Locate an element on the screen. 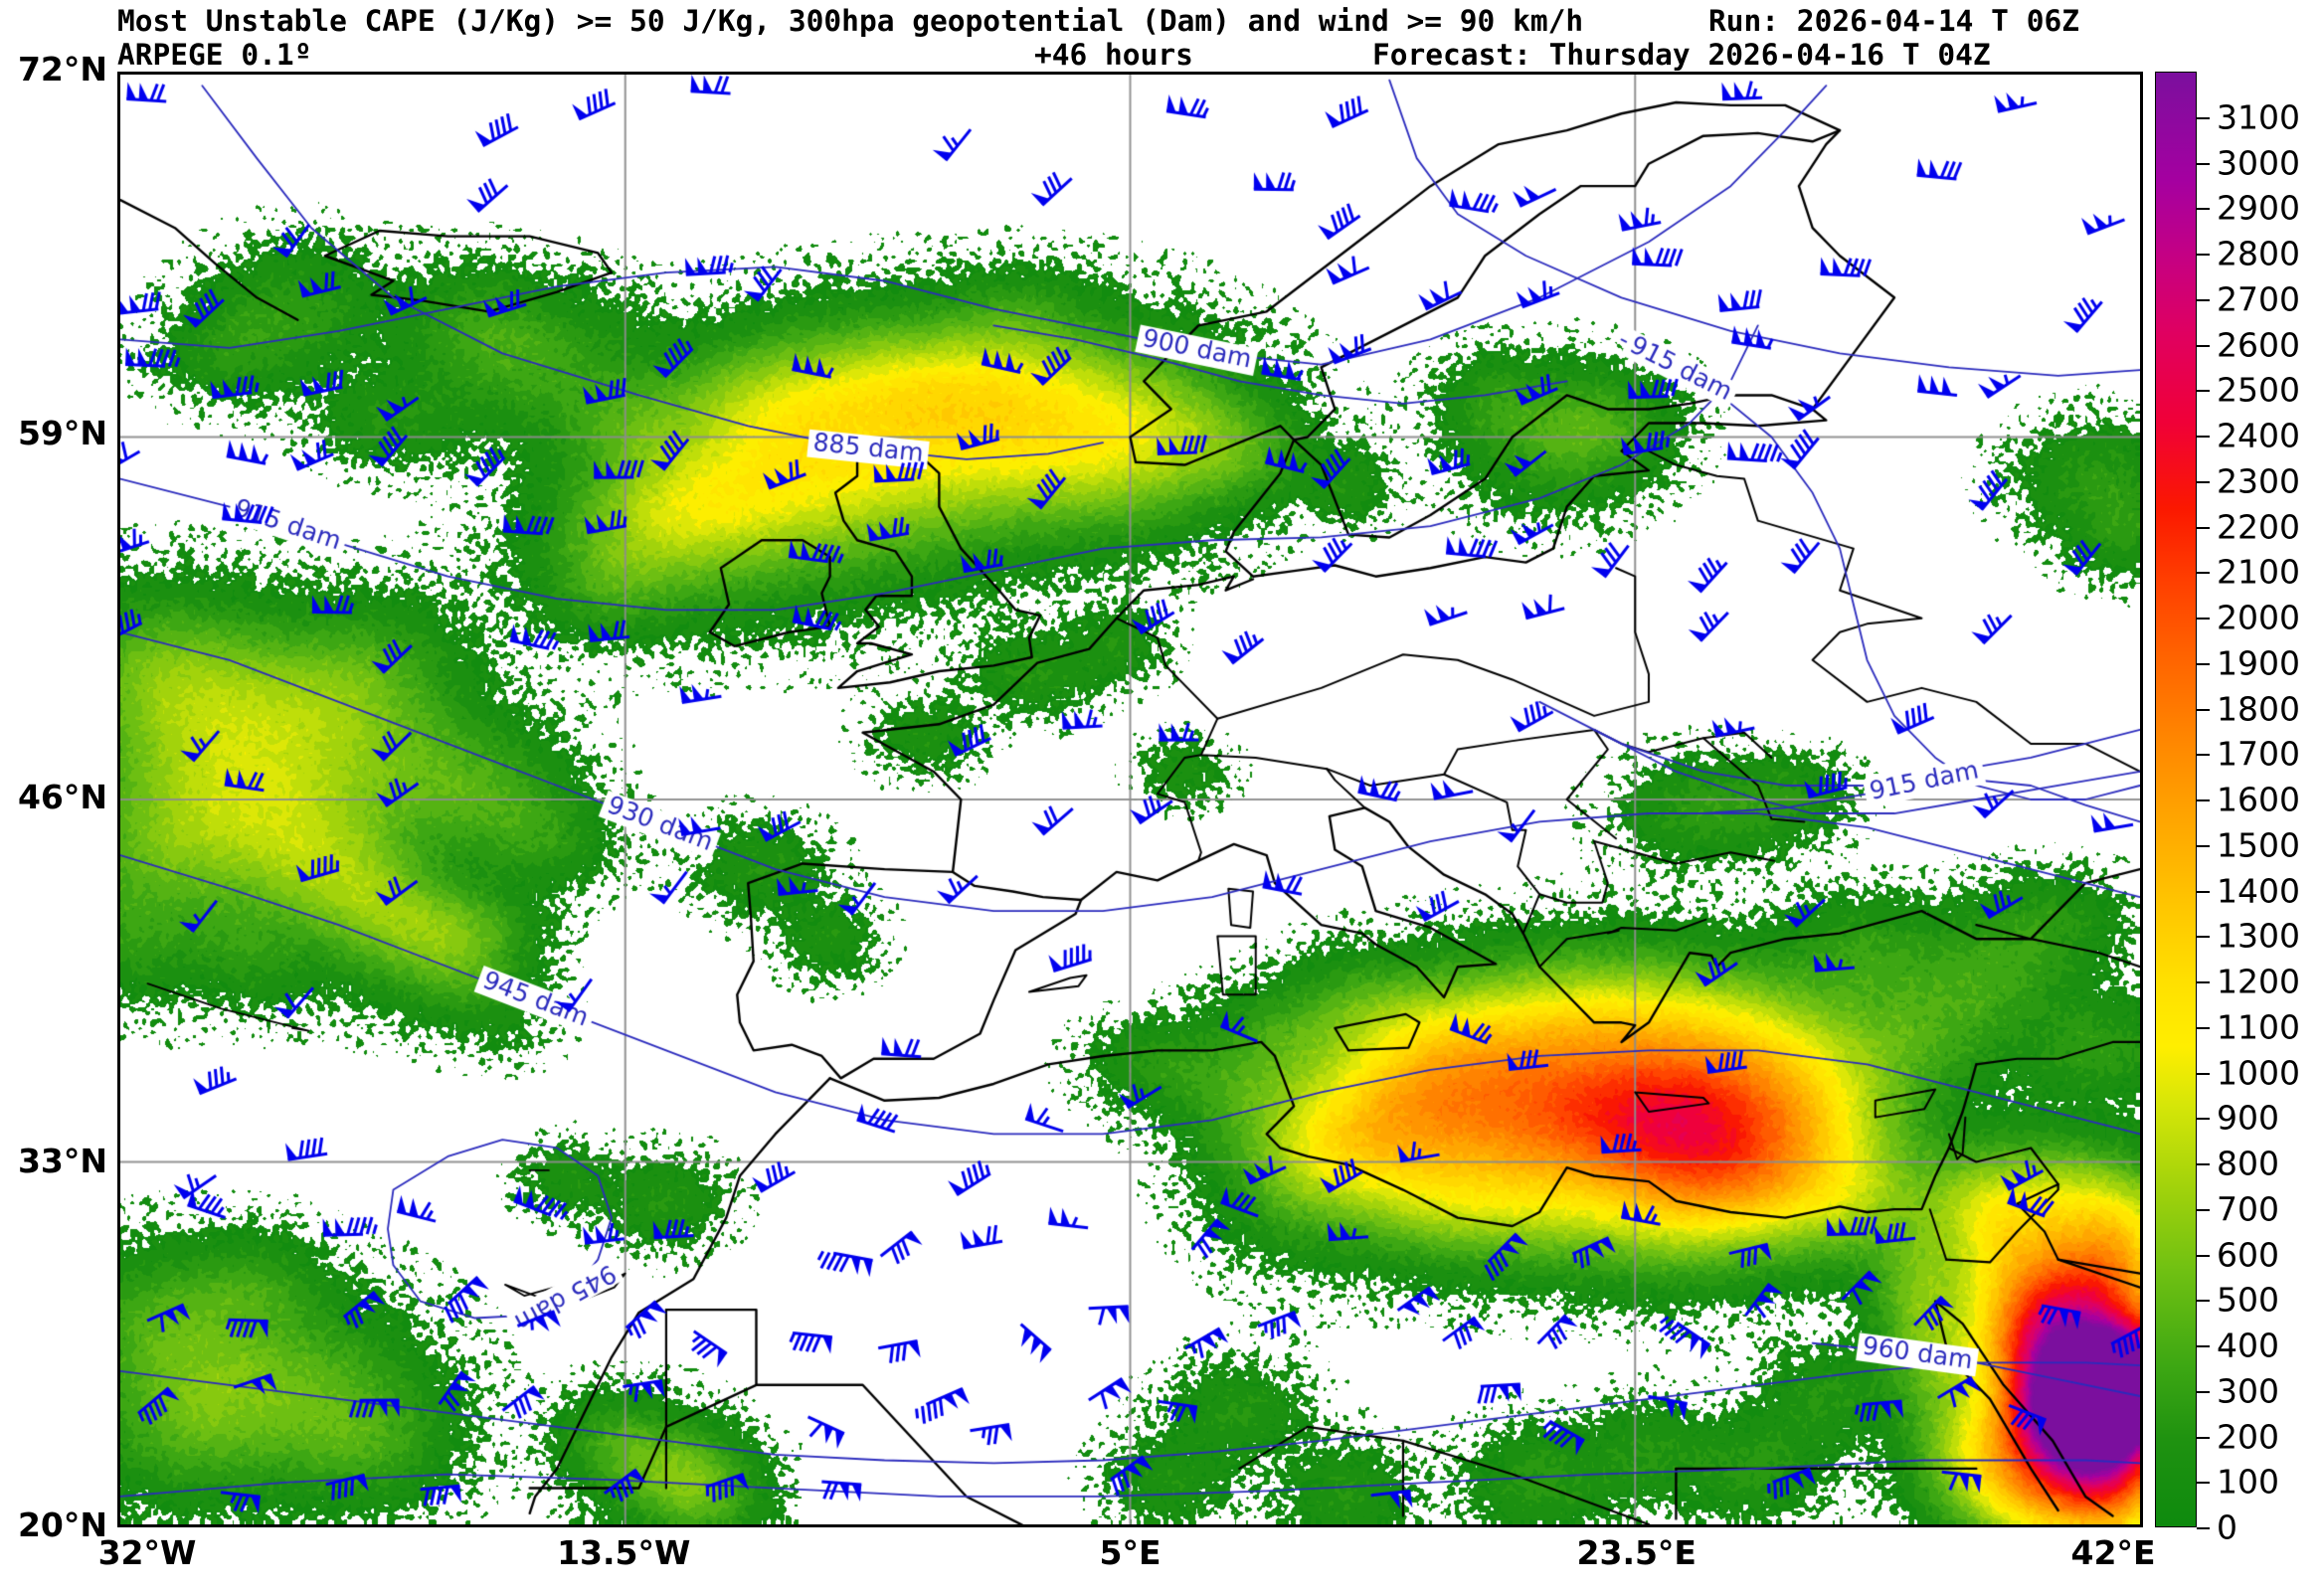  colorbar-tick-value: 600 is located at coordinates (2248, 1254).